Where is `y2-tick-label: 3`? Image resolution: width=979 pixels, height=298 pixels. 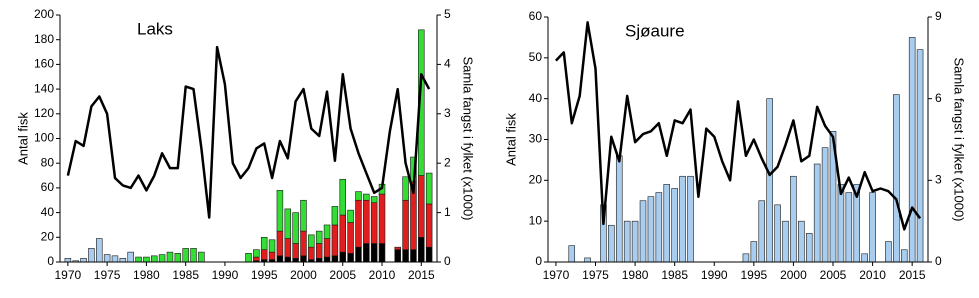
y2-tick-label: 3 is located at coordinates (447, 113).